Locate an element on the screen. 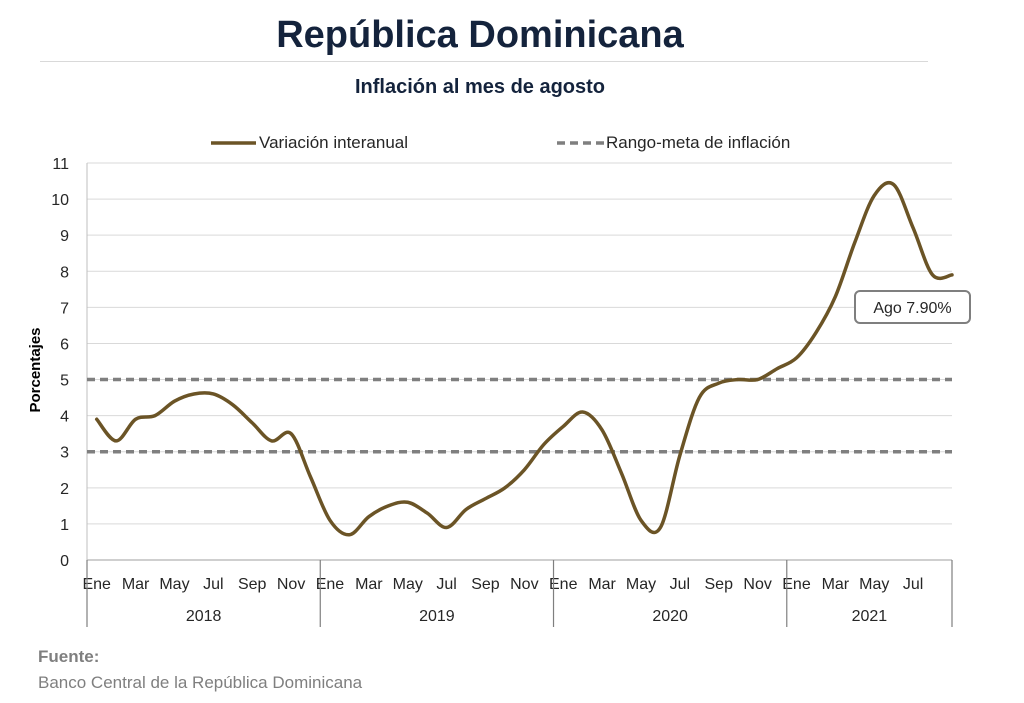 This screenshot has width=1024, height=703. year-label: 2021 is located at coordinates (870, 616).